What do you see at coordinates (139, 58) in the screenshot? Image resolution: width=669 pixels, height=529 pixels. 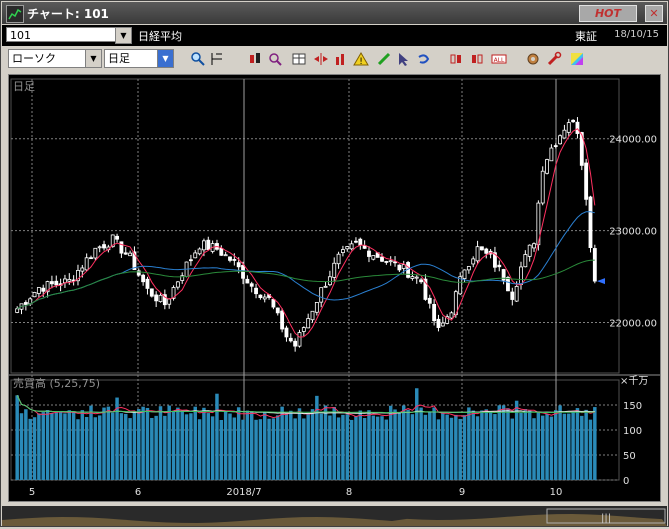 I see `period-select: 日足 ▼` at bounding box center [139, 58].